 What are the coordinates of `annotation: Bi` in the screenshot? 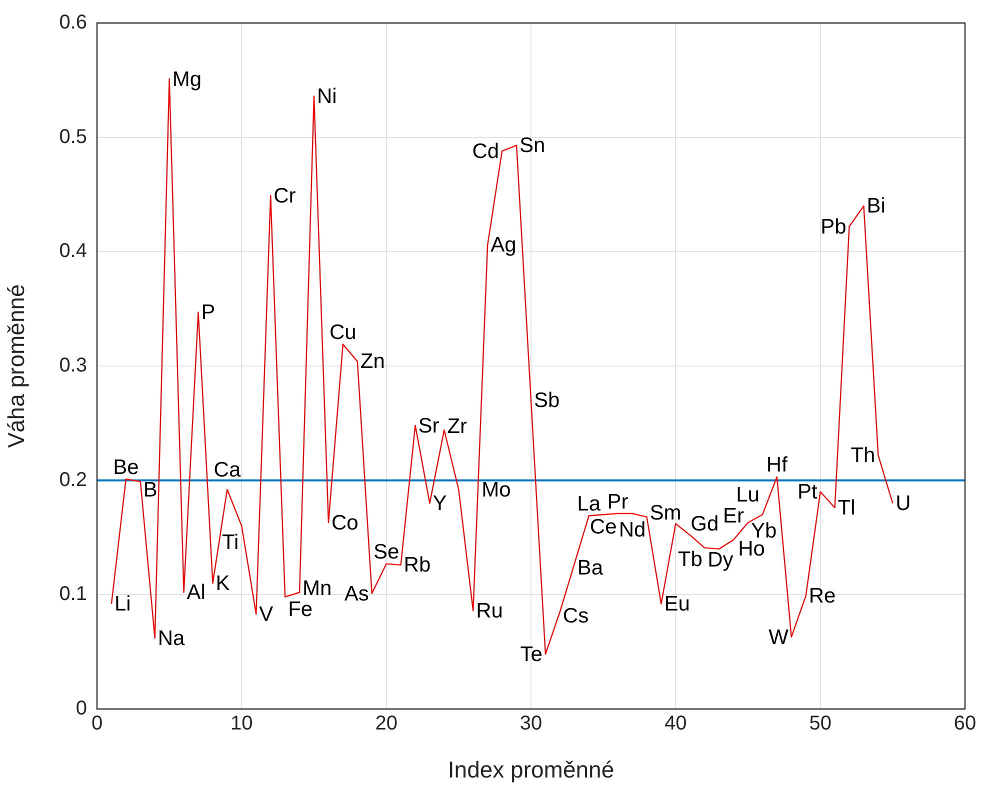 It's located at (876, 206).